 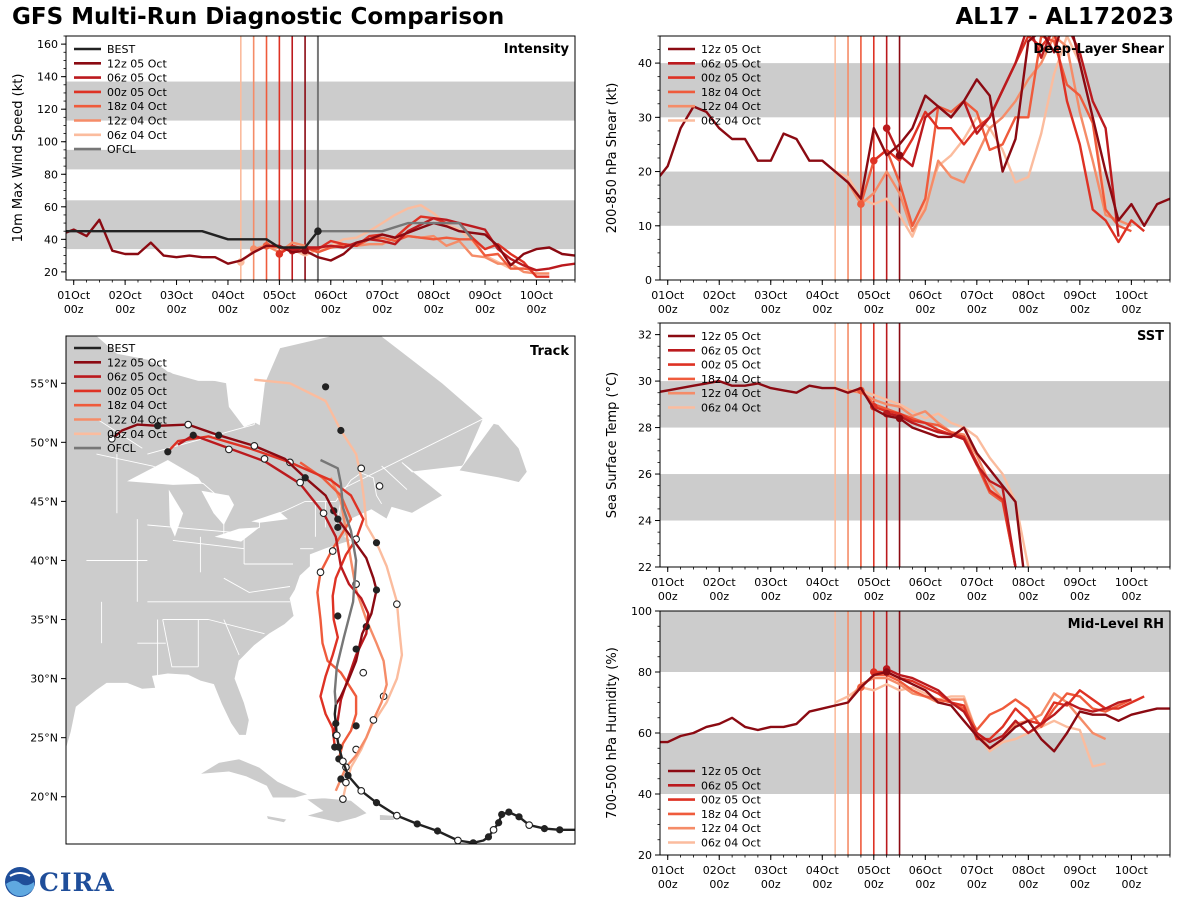 I want to click on intensity-xtick-label: 01Oct, so click(x=74, y=295).